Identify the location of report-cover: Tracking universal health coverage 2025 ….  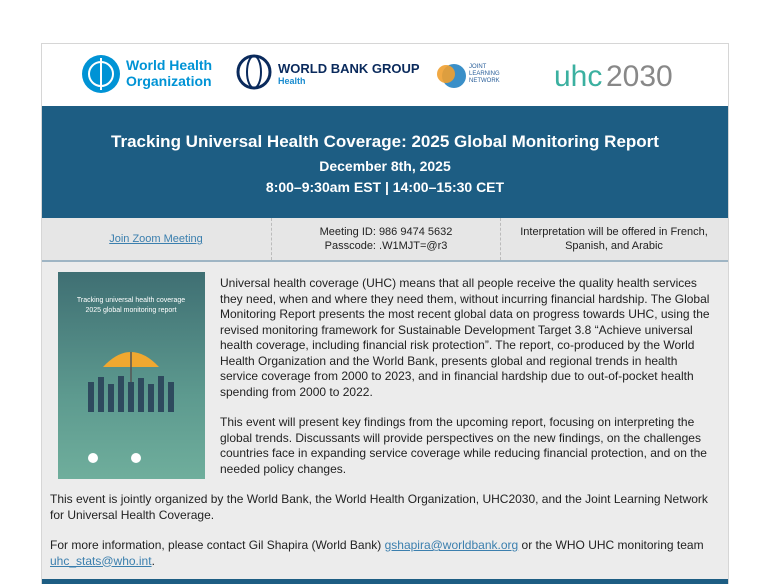
(131, 375).